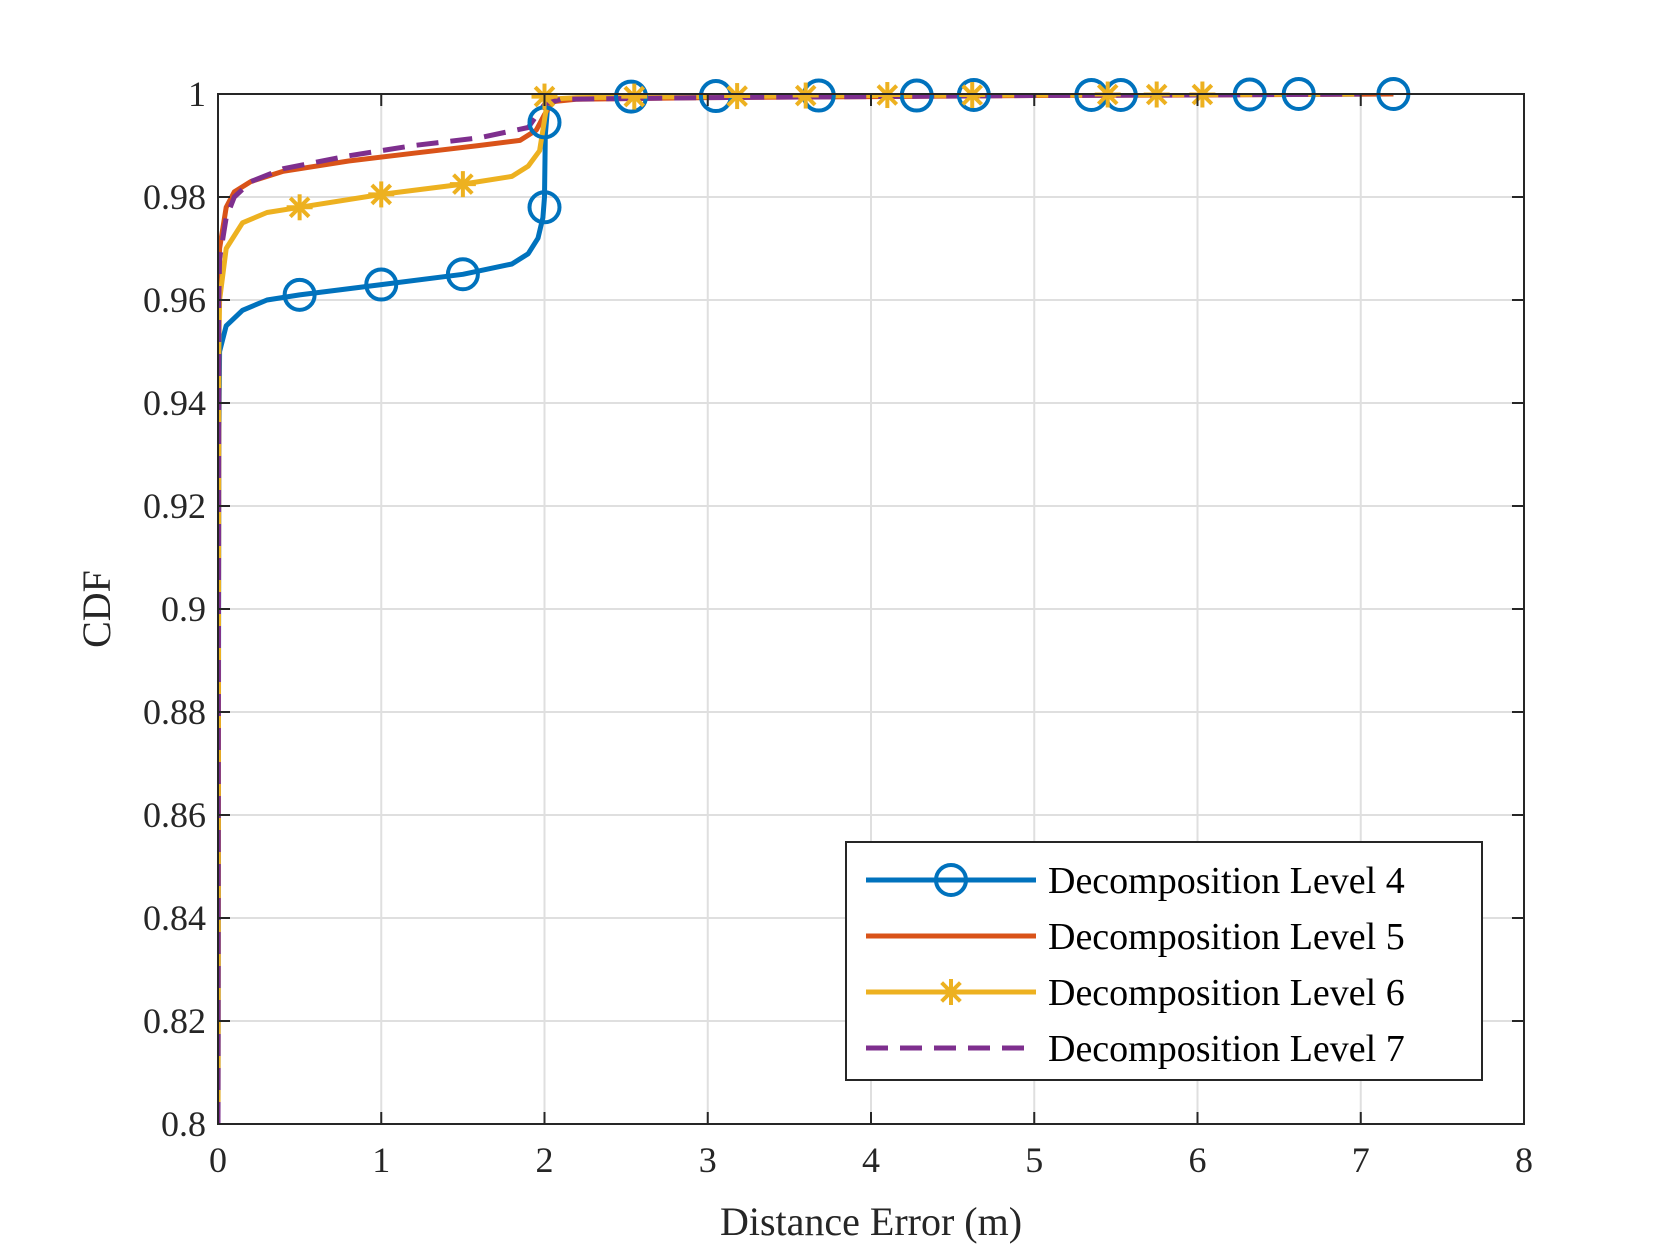  I want to click on y-tick-label: 0.98, so click(174, 197).